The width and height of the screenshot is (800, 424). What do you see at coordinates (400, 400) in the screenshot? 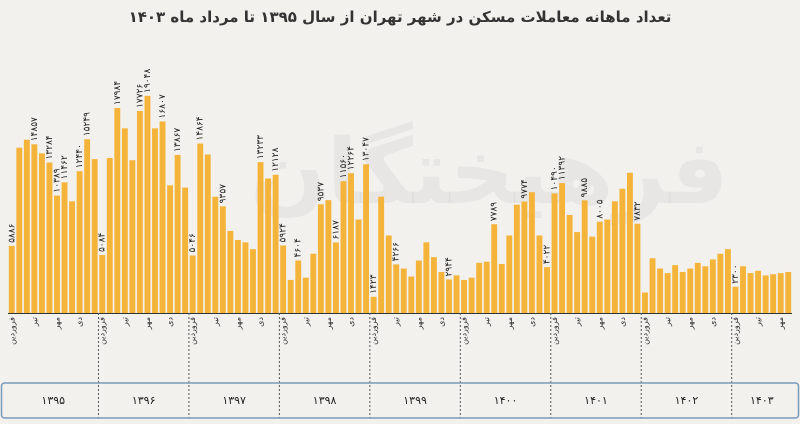
I see `year-band-frame` at bounding box center [400, 400].